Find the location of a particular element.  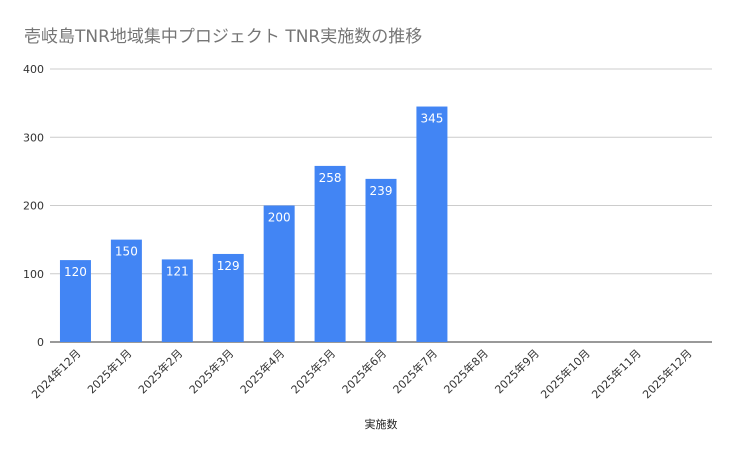

x-tick-label: 2025年7月 is located at coordinates (415, 371).